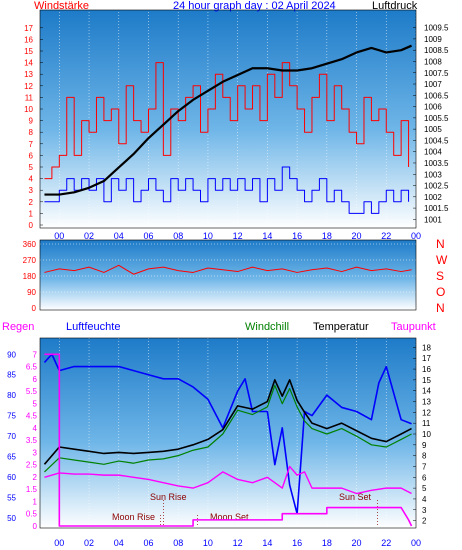  What do you see at coordinates (440, 244) in the screenshot?
I see `compass-n-top: N` at bounding box center [440, 244].